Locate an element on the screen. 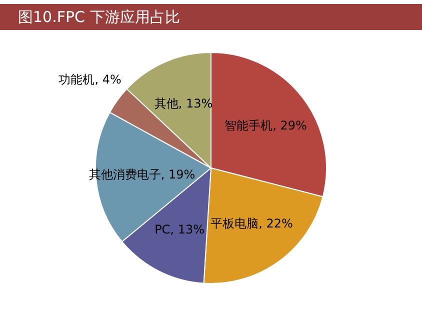 This screenshot has height=325, width=422. slice-label: PC, 13% is located at coordinates (179, 230).